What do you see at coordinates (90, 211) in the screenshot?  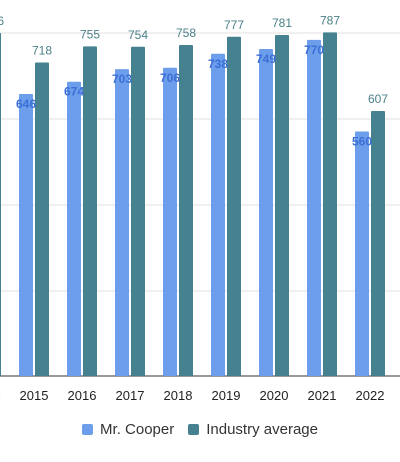 I see `bar-industry-average-2016` at bounding box center [90, 211].